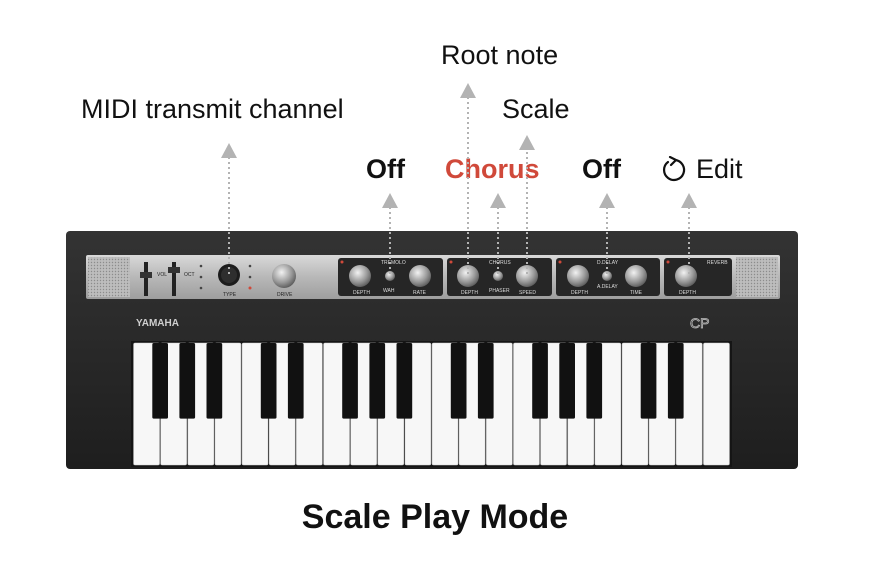 This screenshot has height=584, width=870. What do you see at coordinates (420, 276) in the screenshot?
I see `tremolo-rate-knob` at bounding box center [420, 276].